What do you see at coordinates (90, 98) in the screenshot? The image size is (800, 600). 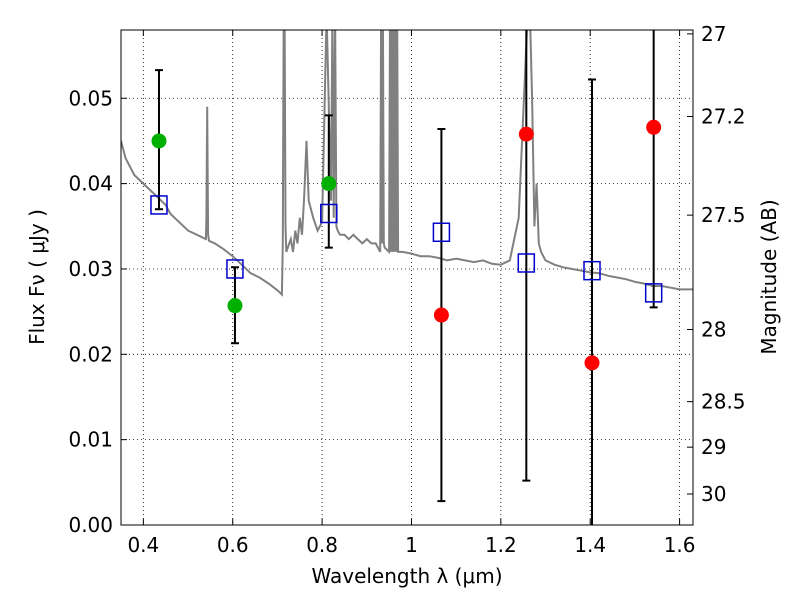 I see `y-tick-label: 0.05` at bounding box center [90, 98].